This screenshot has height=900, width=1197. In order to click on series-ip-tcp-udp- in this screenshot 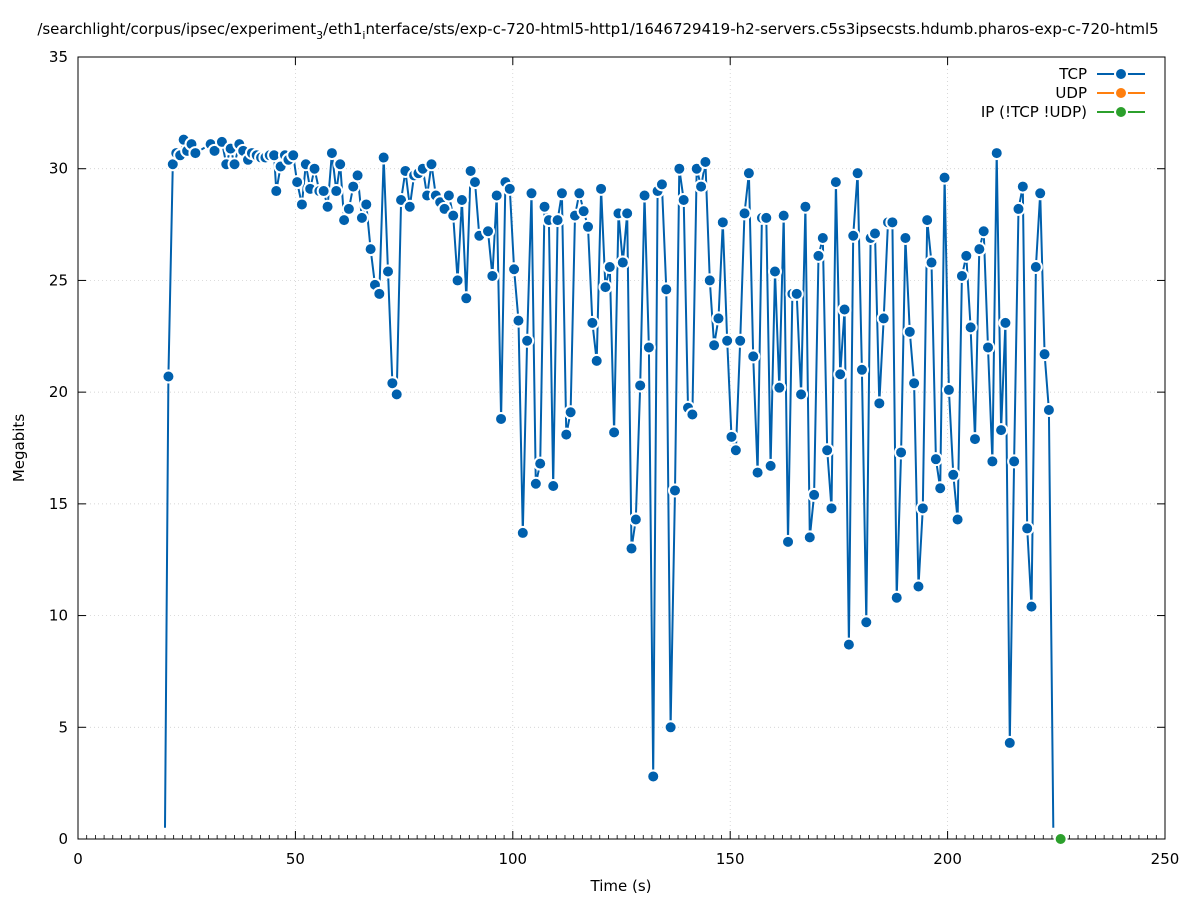, I will do `click(1060, 839)`.